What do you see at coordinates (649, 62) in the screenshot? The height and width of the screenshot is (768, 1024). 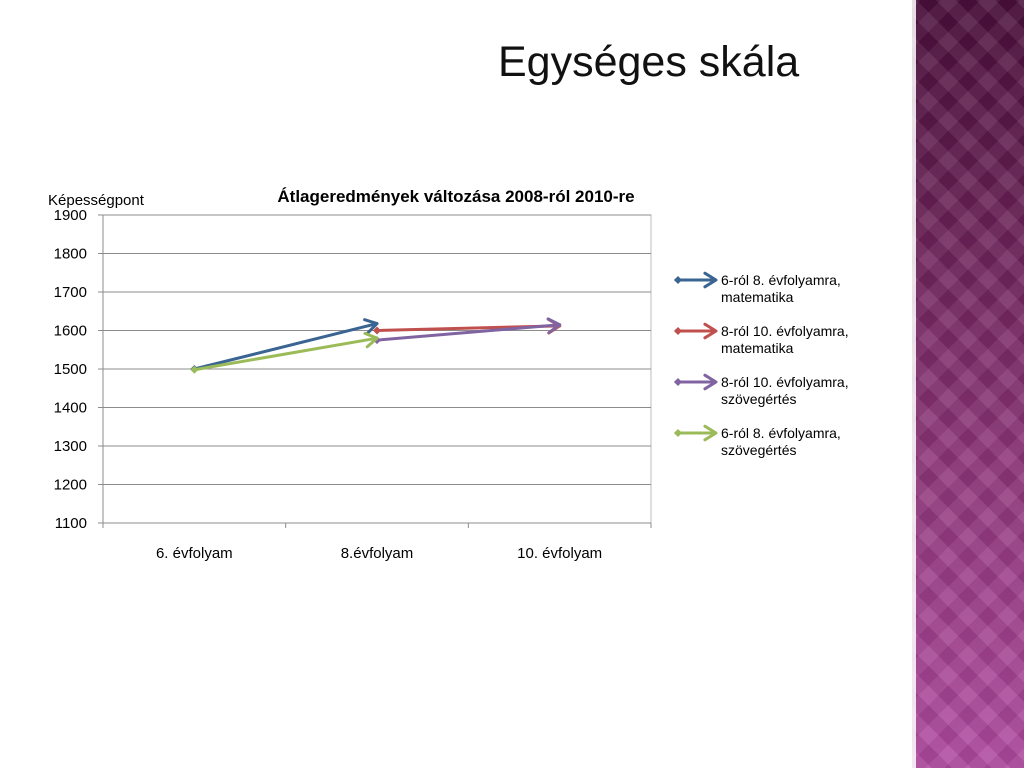 I see `slide-title: Egységes skála` at bounding box center [649, 62].